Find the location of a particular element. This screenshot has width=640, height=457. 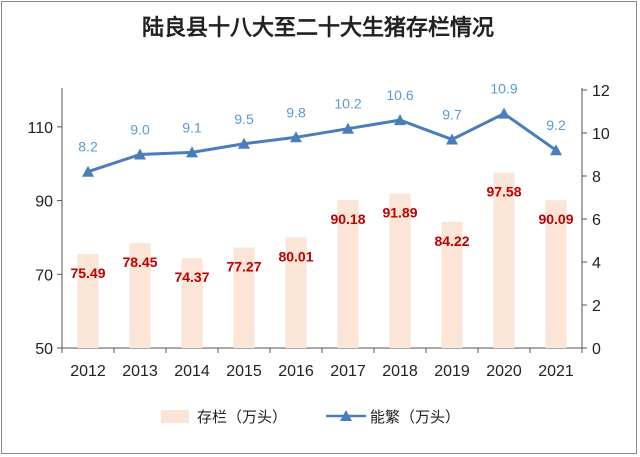

line-data-label: 10.2 is located at coordinates (347, 104).